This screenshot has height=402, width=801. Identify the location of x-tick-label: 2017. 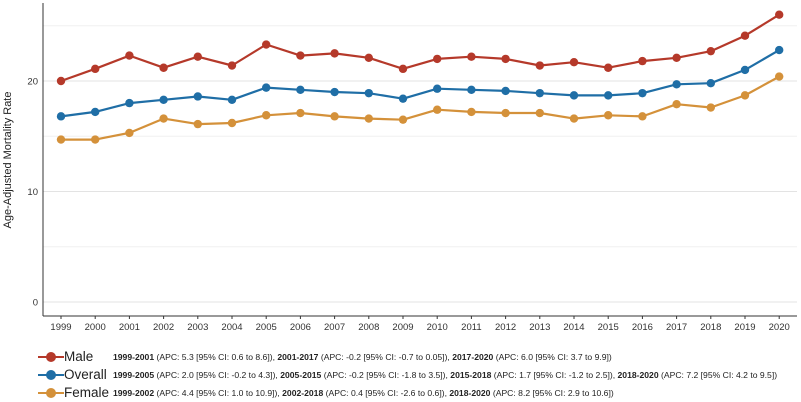
(676, 327).